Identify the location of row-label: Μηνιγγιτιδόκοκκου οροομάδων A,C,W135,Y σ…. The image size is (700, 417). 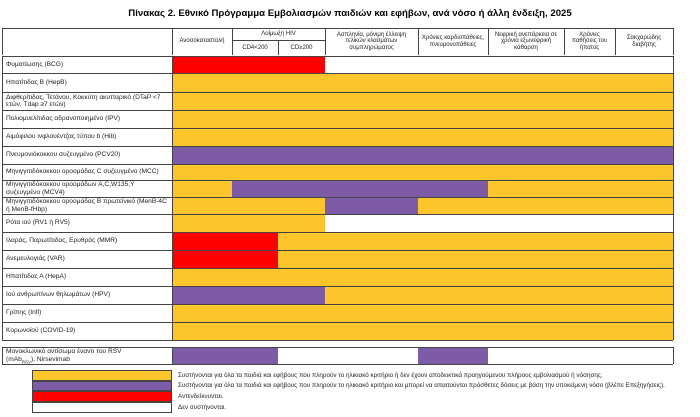
(70, 188).